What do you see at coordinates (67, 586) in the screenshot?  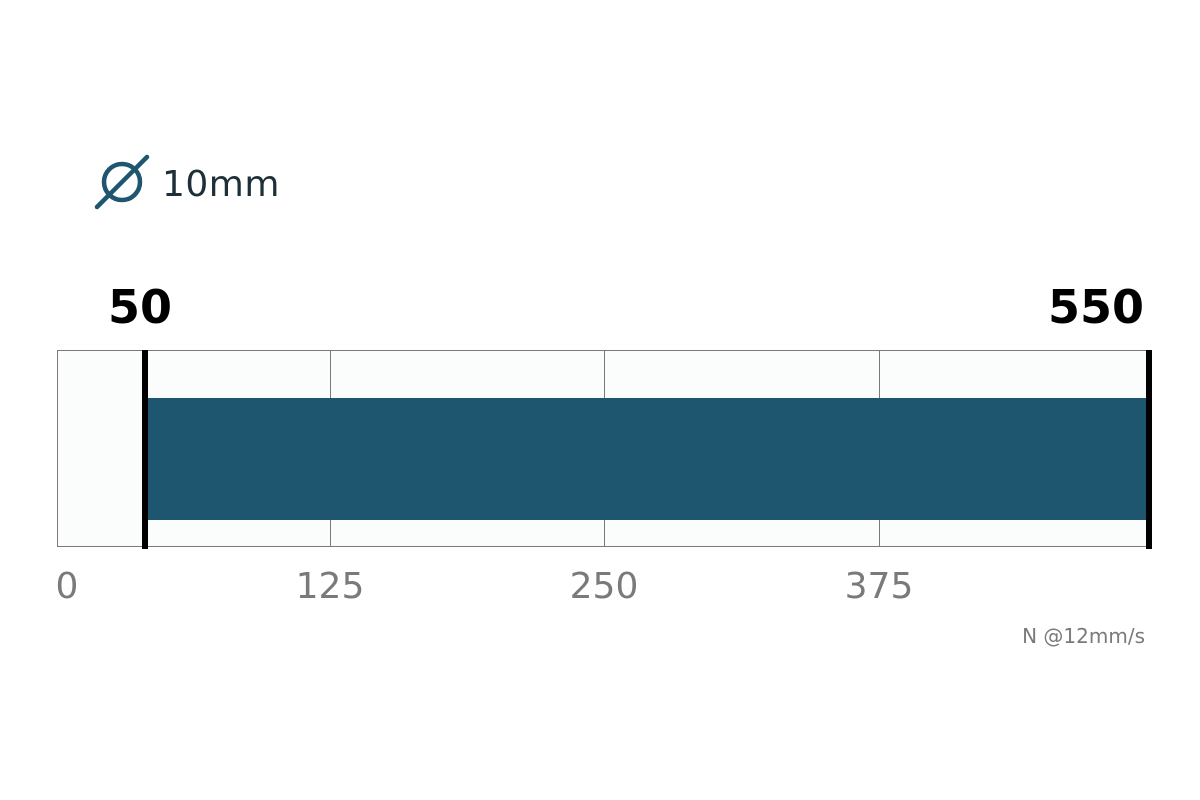 I see `tick-label: 0` at bounding box center [67, 586].